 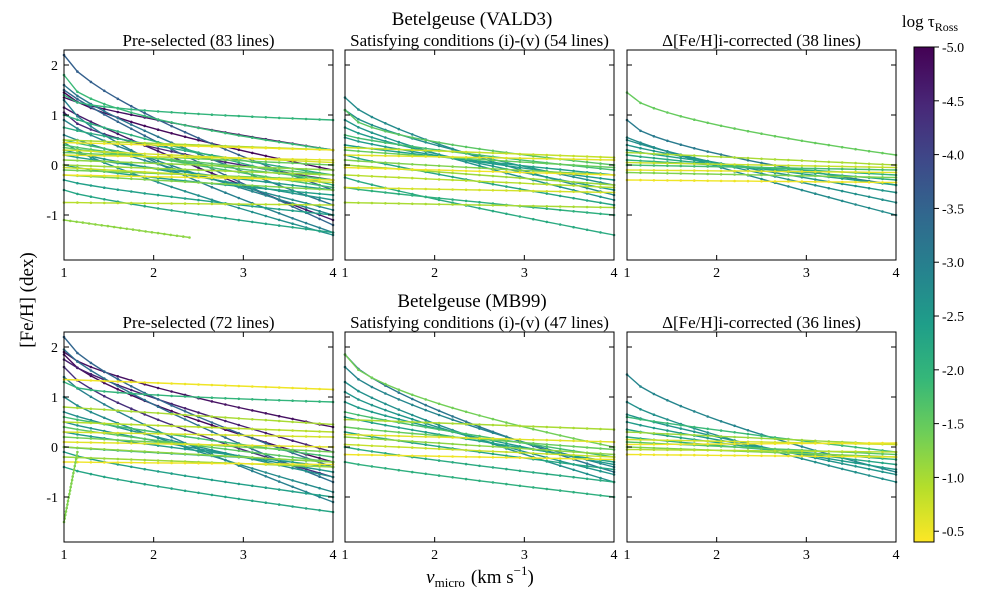 I want to click on panel-title: Δ[Fe/H]i-corrected (36 lines), so click(x=761, y=322).